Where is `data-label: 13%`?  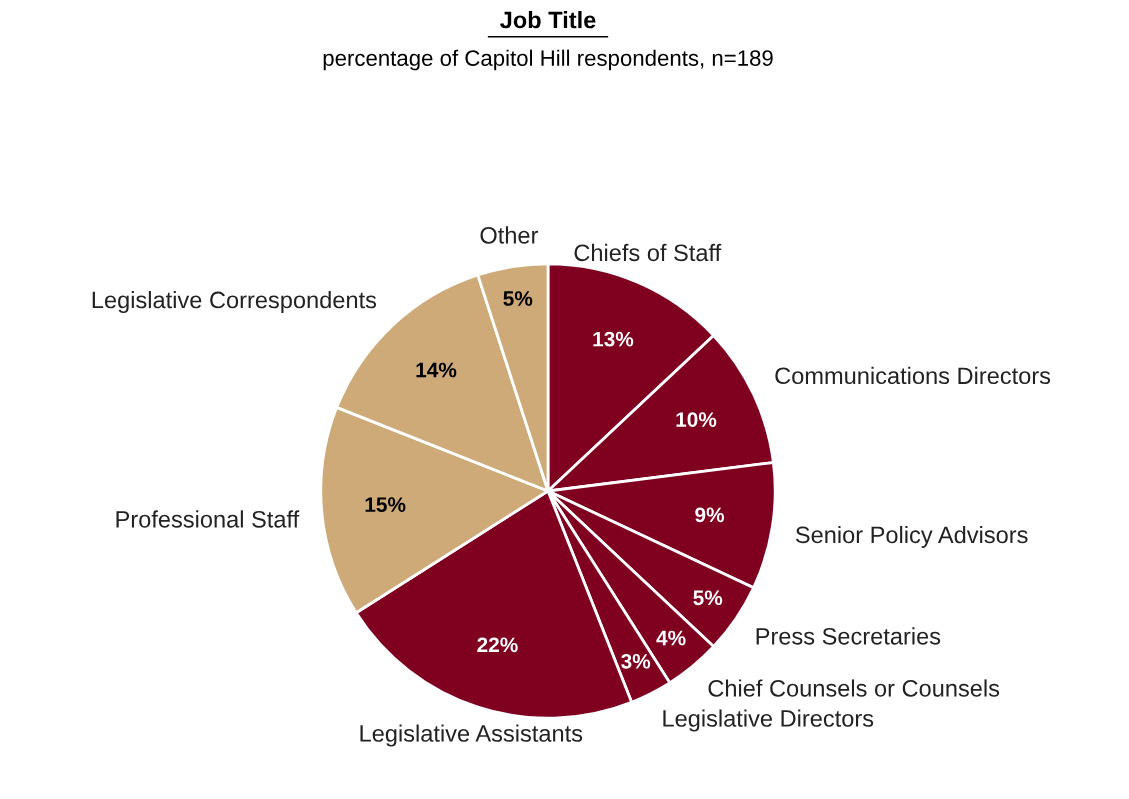
data-label: 13% is located at coordinates (613, 339).